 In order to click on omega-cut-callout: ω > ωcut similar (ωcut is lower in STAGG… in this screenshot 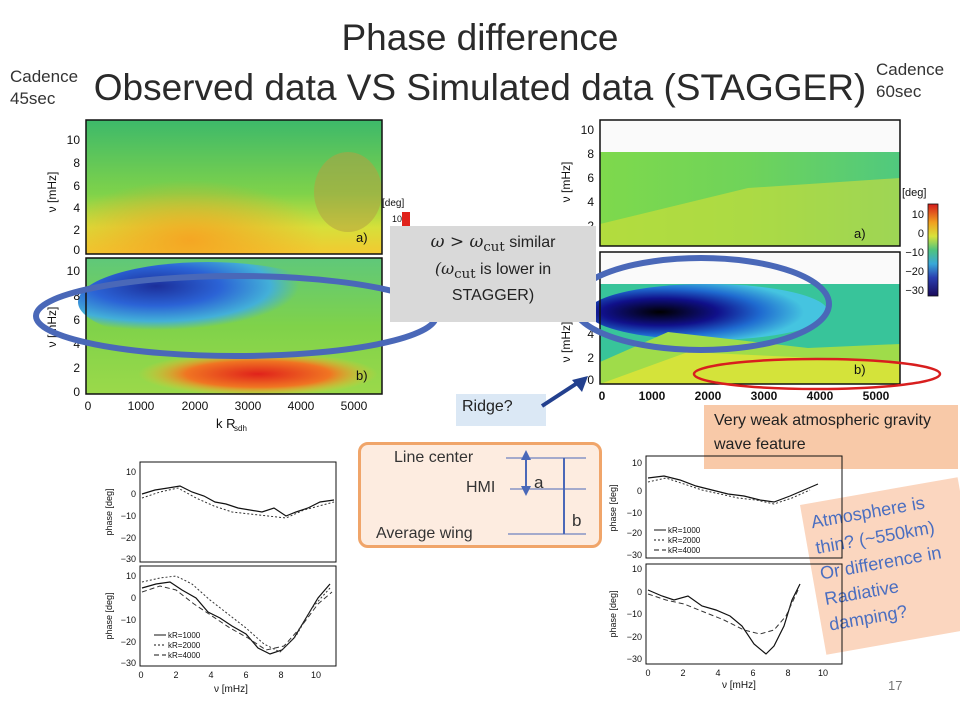, I will do `click(493, 274)`.